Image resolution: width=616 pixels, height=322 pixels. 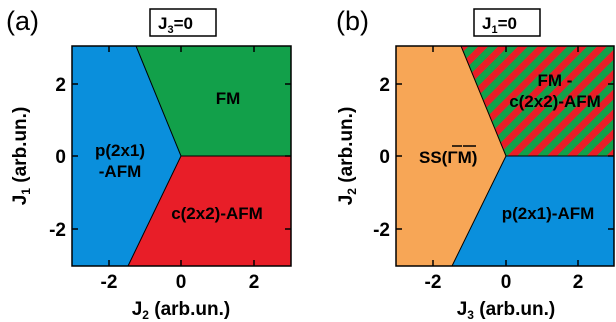 I want to click on panel-a-region-c2x2-afm, so click(x=209, y=211).